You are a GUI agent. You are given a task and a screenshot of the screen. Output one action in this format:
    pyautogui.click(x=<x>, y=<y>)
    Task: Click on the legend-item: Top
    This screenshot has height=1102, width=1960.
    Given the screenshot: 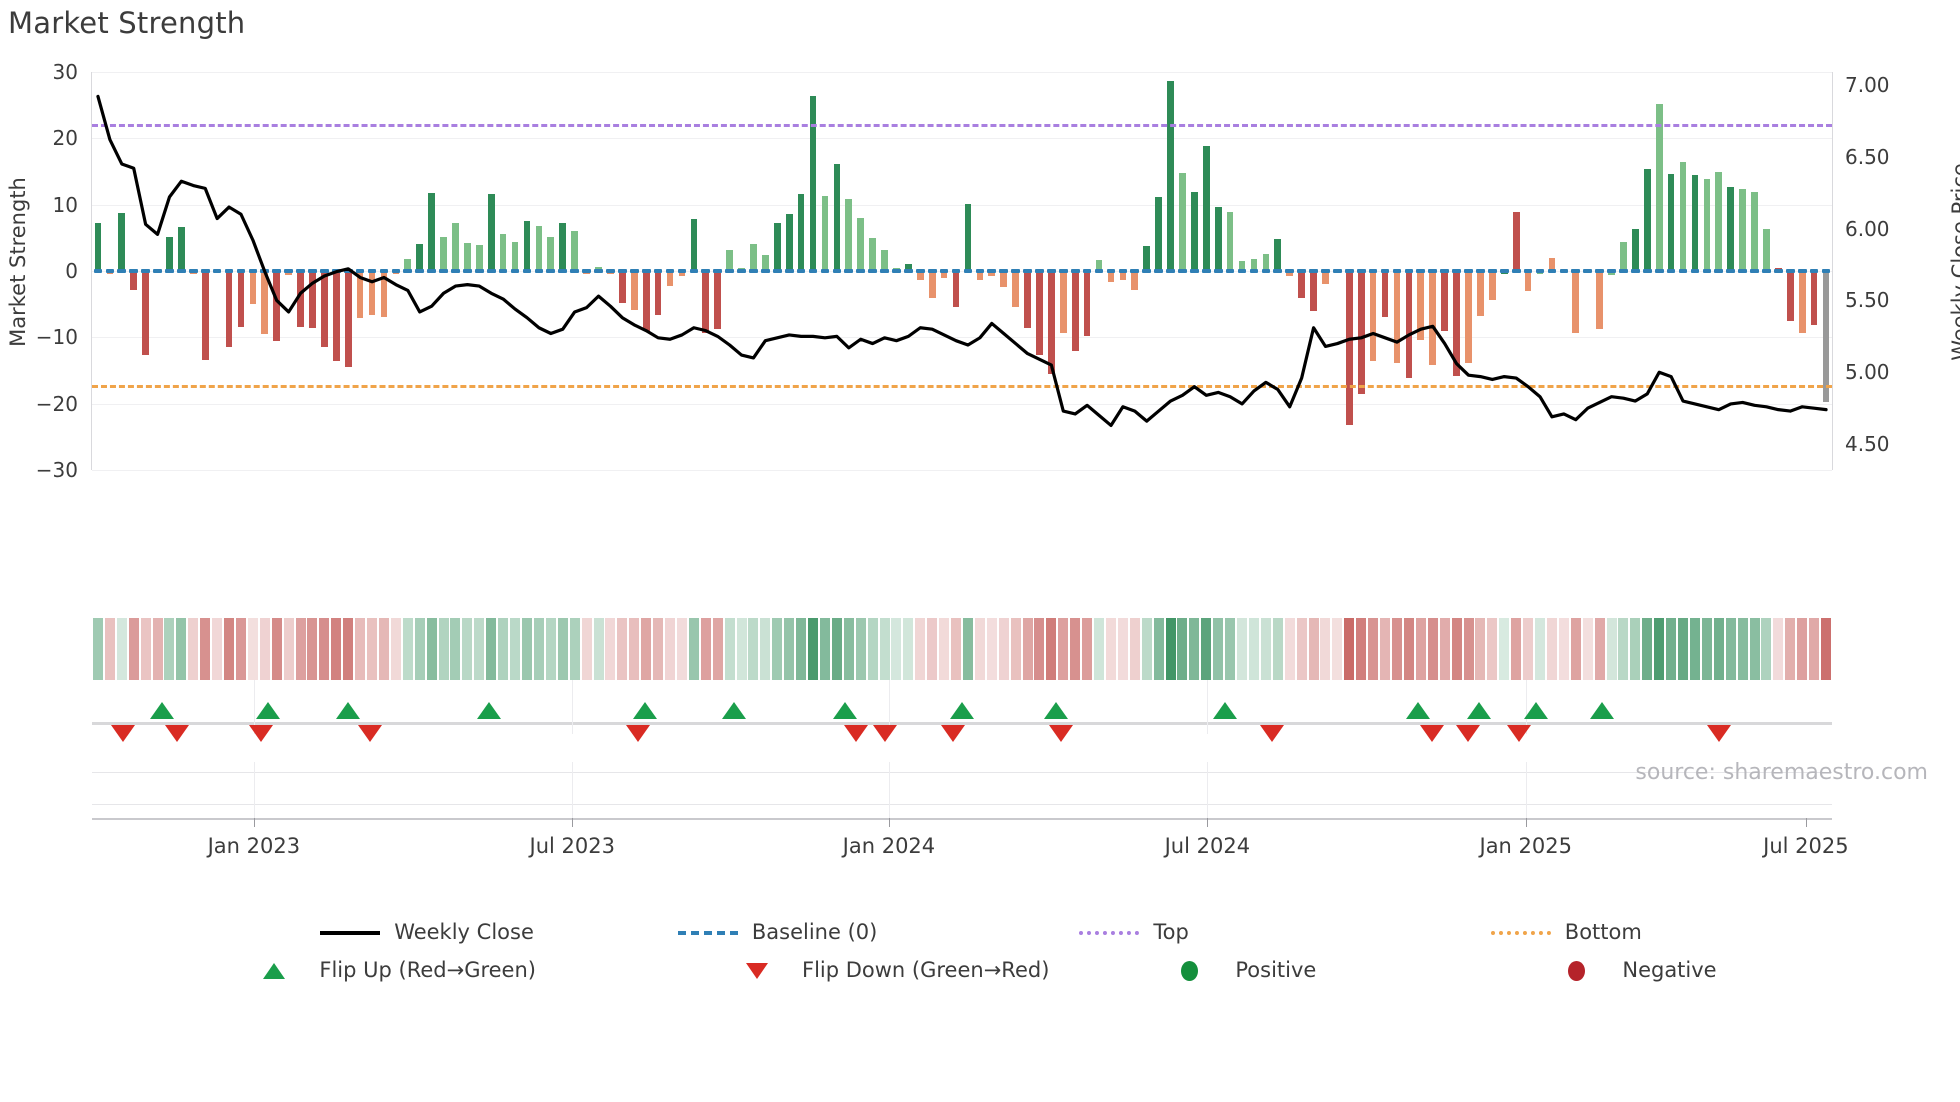 What is the action you would take?
    pyautogui.click(x=1133, y=932)
    